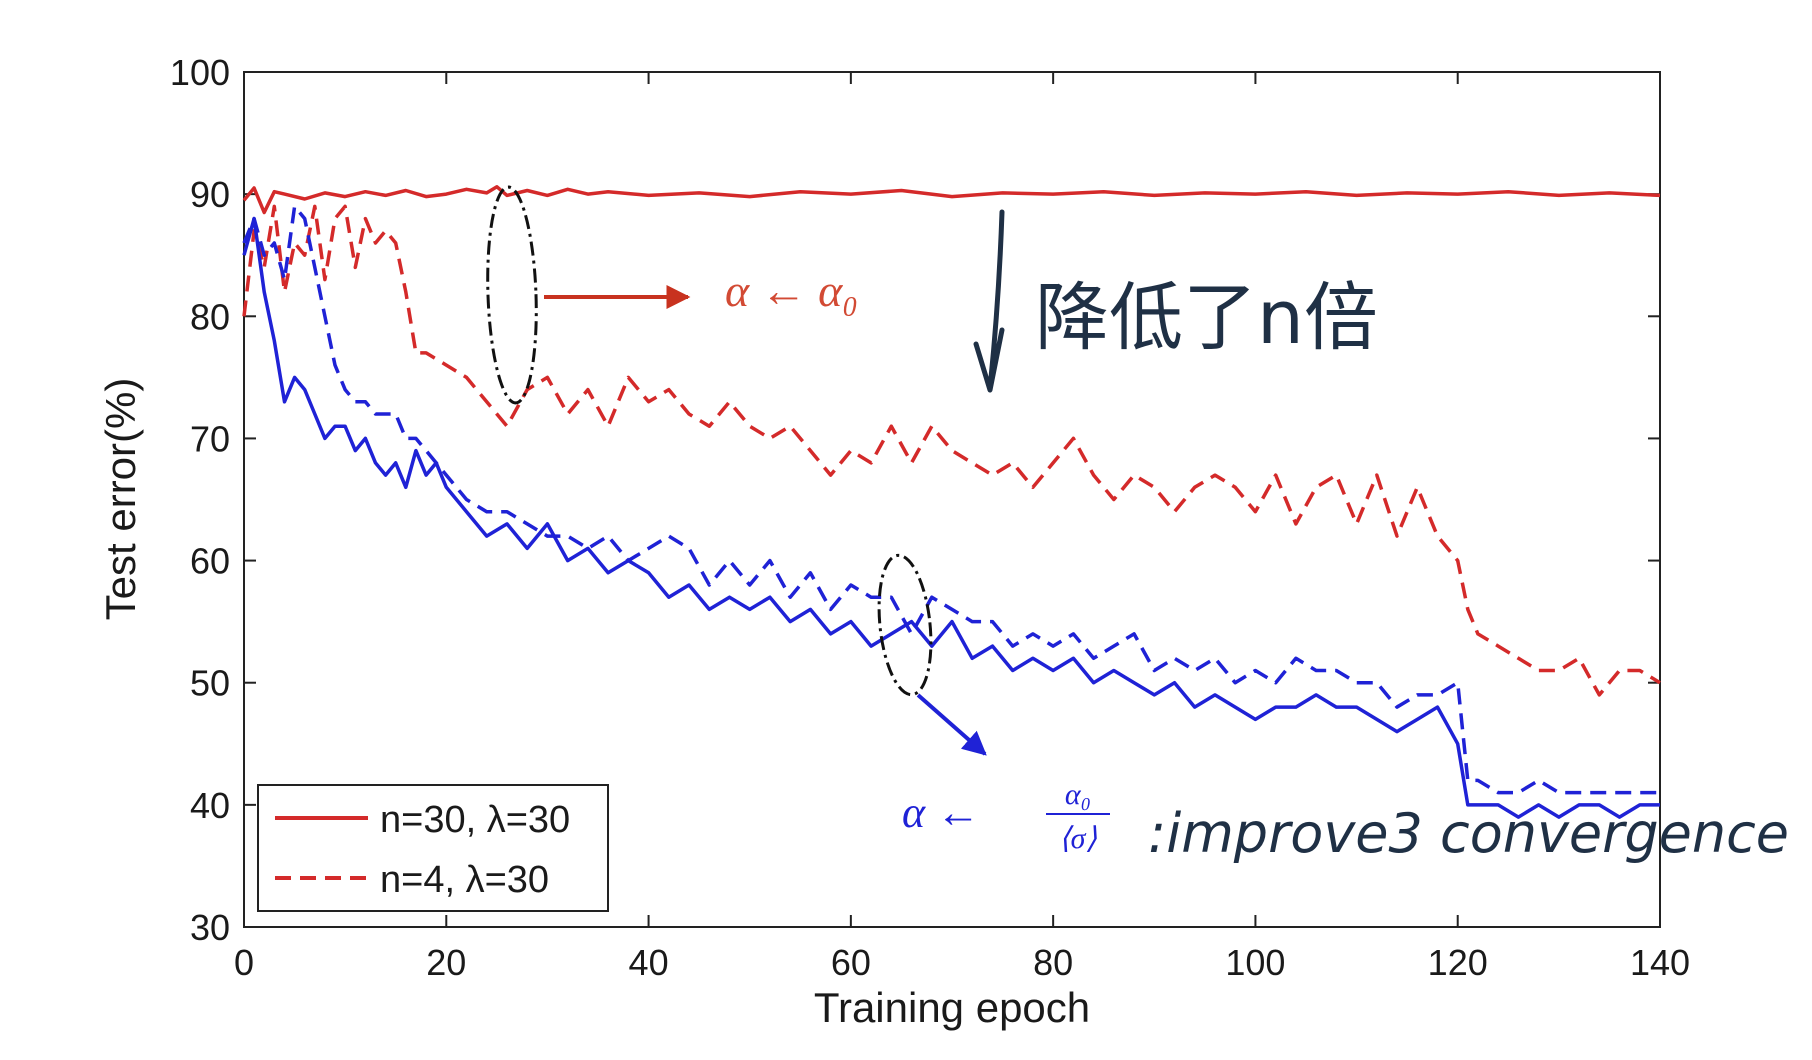 The height and width of the screenshot is (1060, 1812). What do you see at coordinates (989, 301) in the screenshot?
I see `handwritten-down-arrow` at bounding box center [989, 301].